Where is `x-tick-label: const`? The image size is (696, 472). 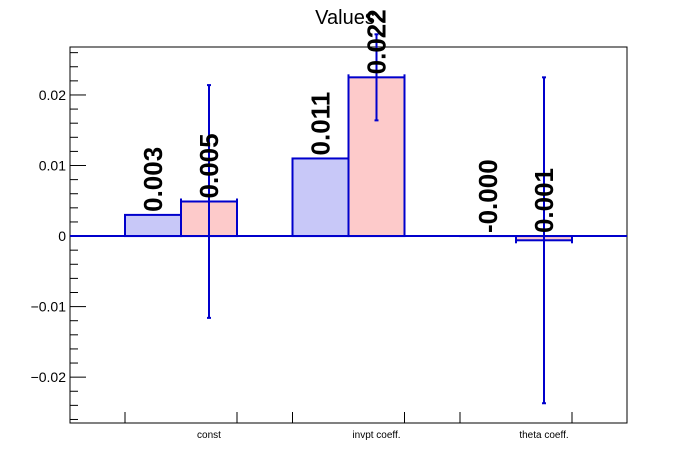 x-tick-label: const is located at coordinates (209, 435).